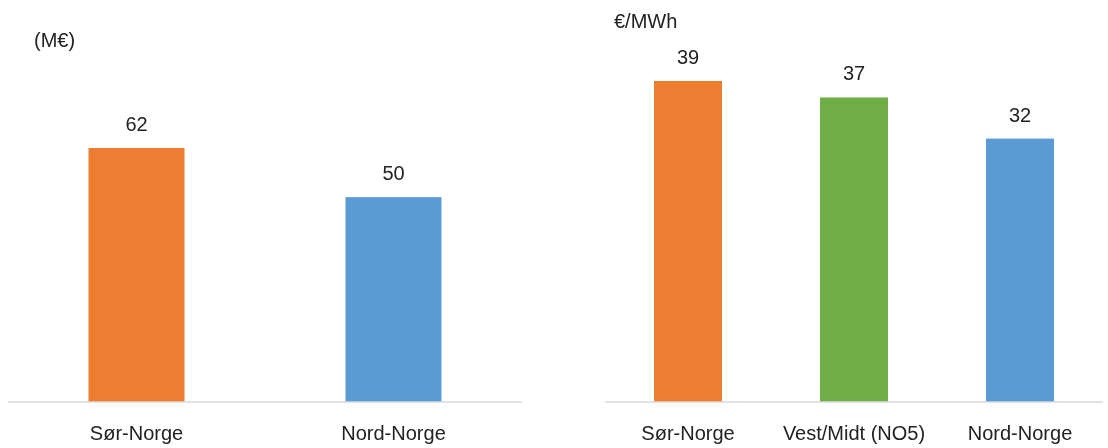 The width and height of the screenshot is (1108, 448). What do you see at coordinates (136, 124) in the screenshot?
I see `data-label: 62` at bounding box center [136, 124].